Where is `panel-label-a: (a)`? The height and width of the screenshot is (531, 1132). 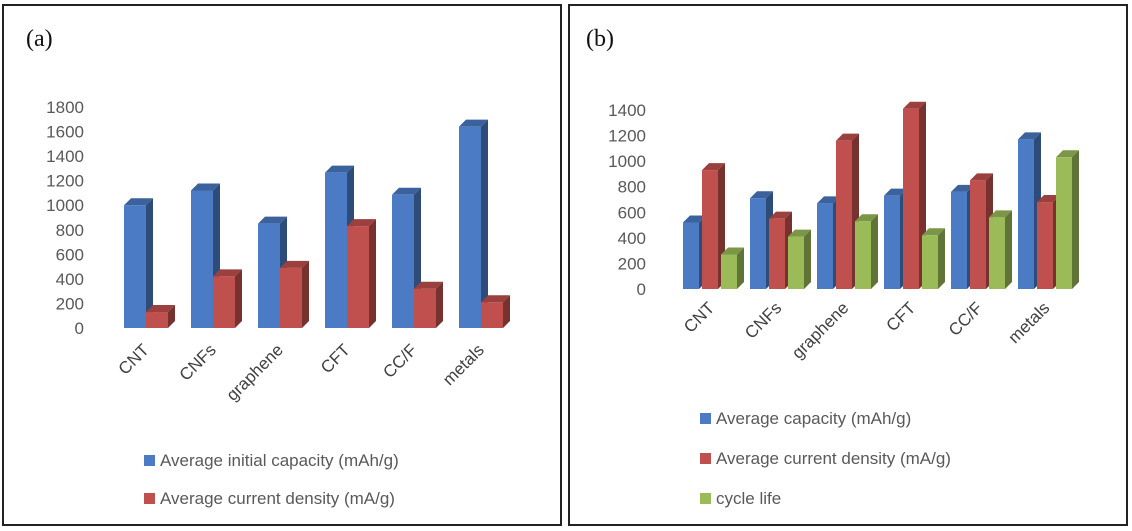 panel-label-a: (a) is located at coordinates (39, 39).